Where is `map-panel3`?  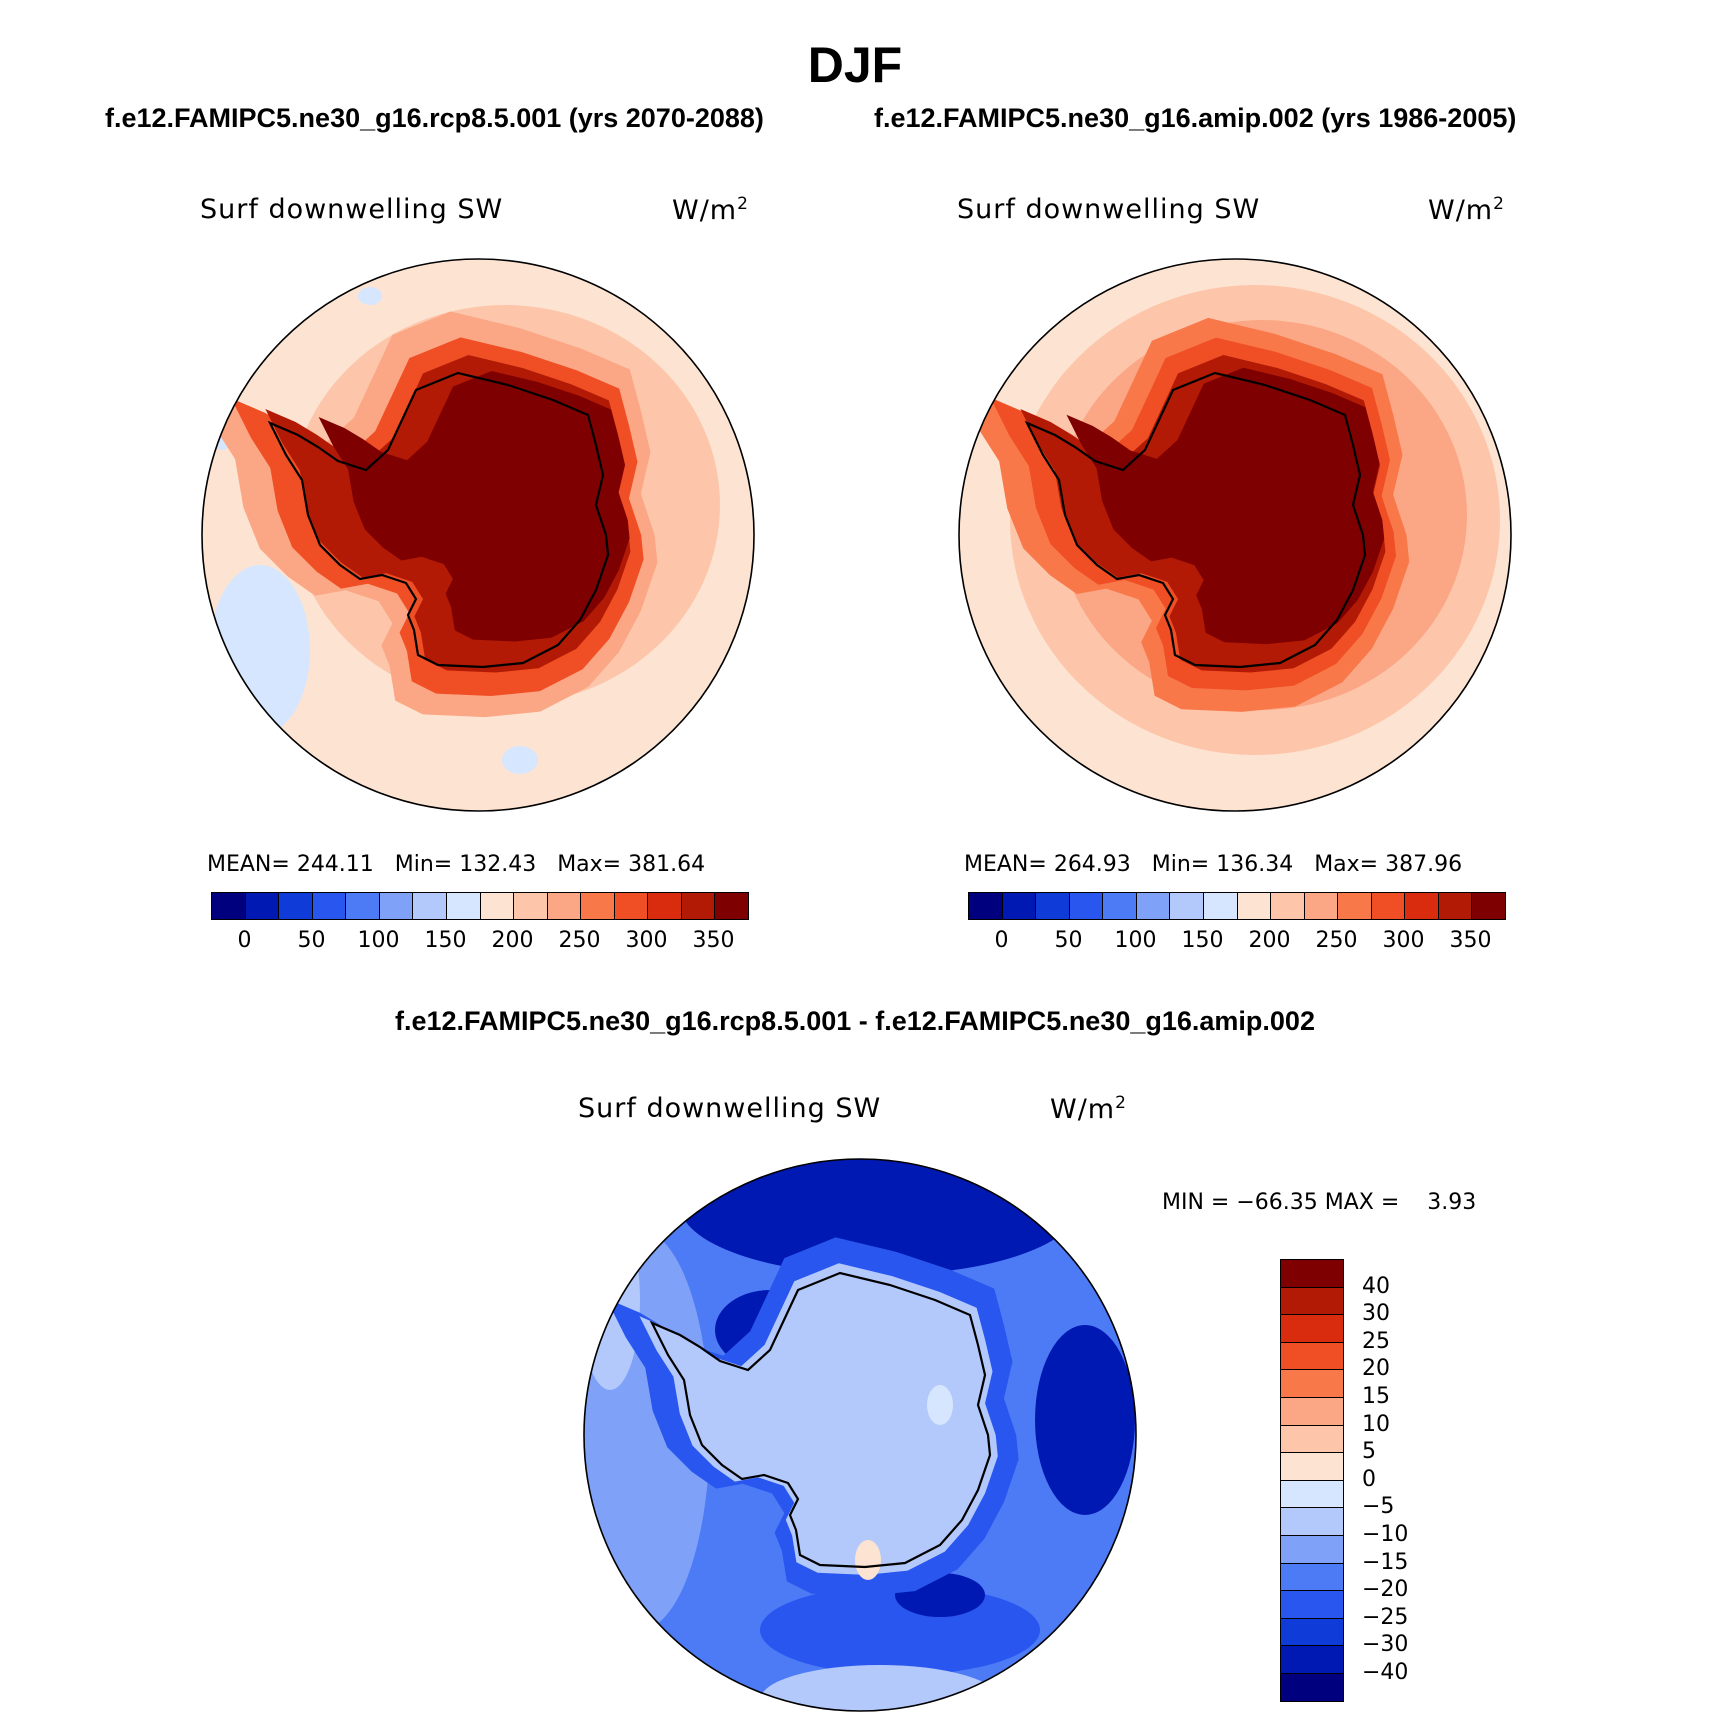 map-panel3 is located at coordinates (860, 1435).